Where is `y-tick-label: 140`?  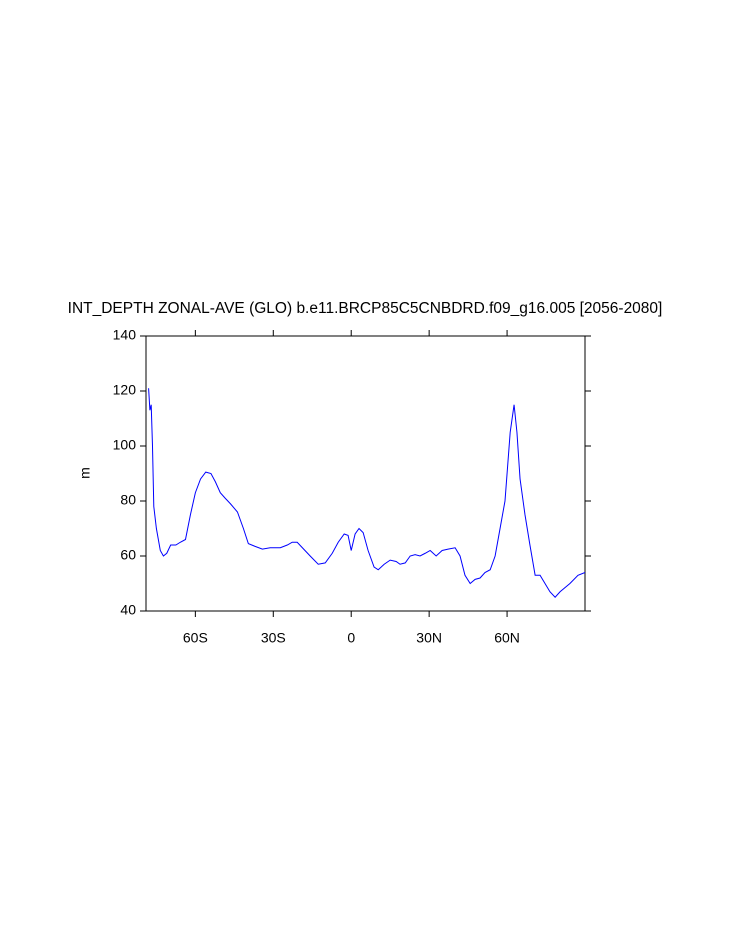
y-tick-label: 140 is located at coordinates (125, 335).